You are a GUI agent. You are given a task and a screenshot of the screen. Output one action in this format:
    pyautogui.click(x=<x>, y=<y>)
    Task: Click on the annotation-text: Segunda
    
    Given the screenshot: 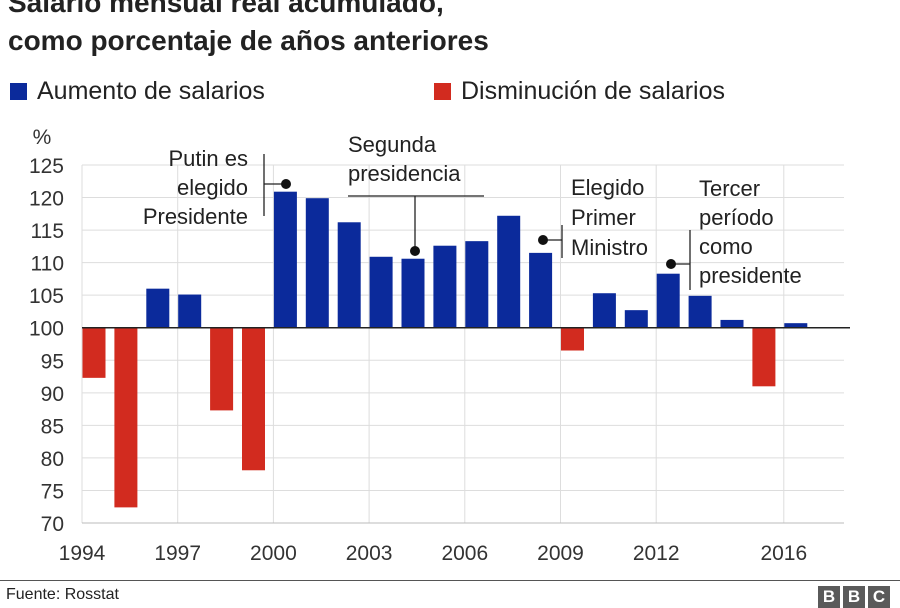 What is the action you would take?
    pyautogui.click(x=392, y=144)
    